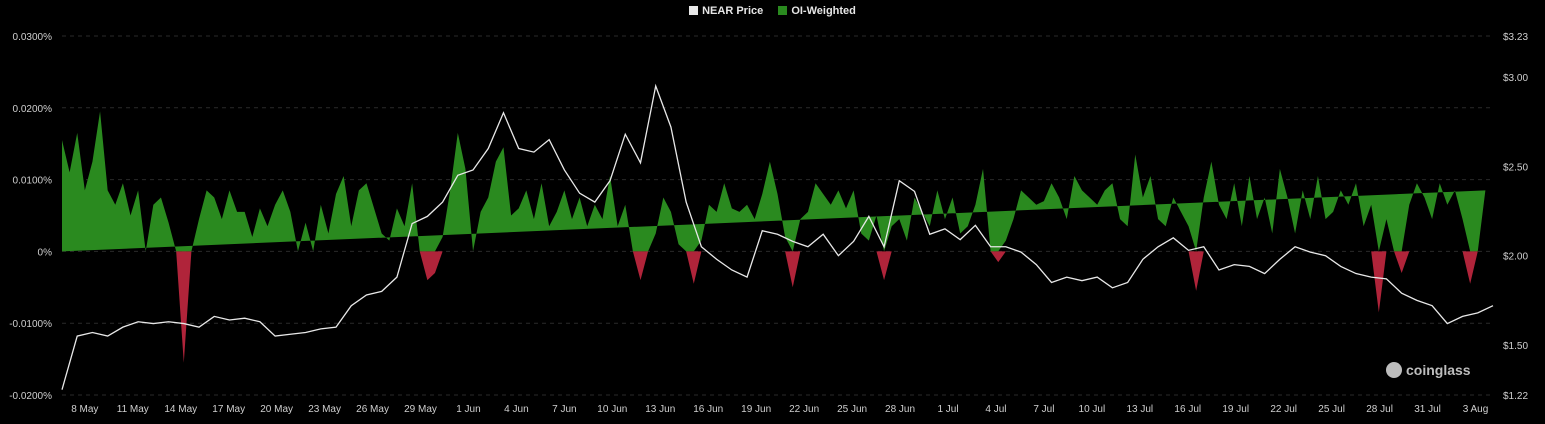  I want to click on x-axis-tick-label: 7 Jun, so click(564, 409).